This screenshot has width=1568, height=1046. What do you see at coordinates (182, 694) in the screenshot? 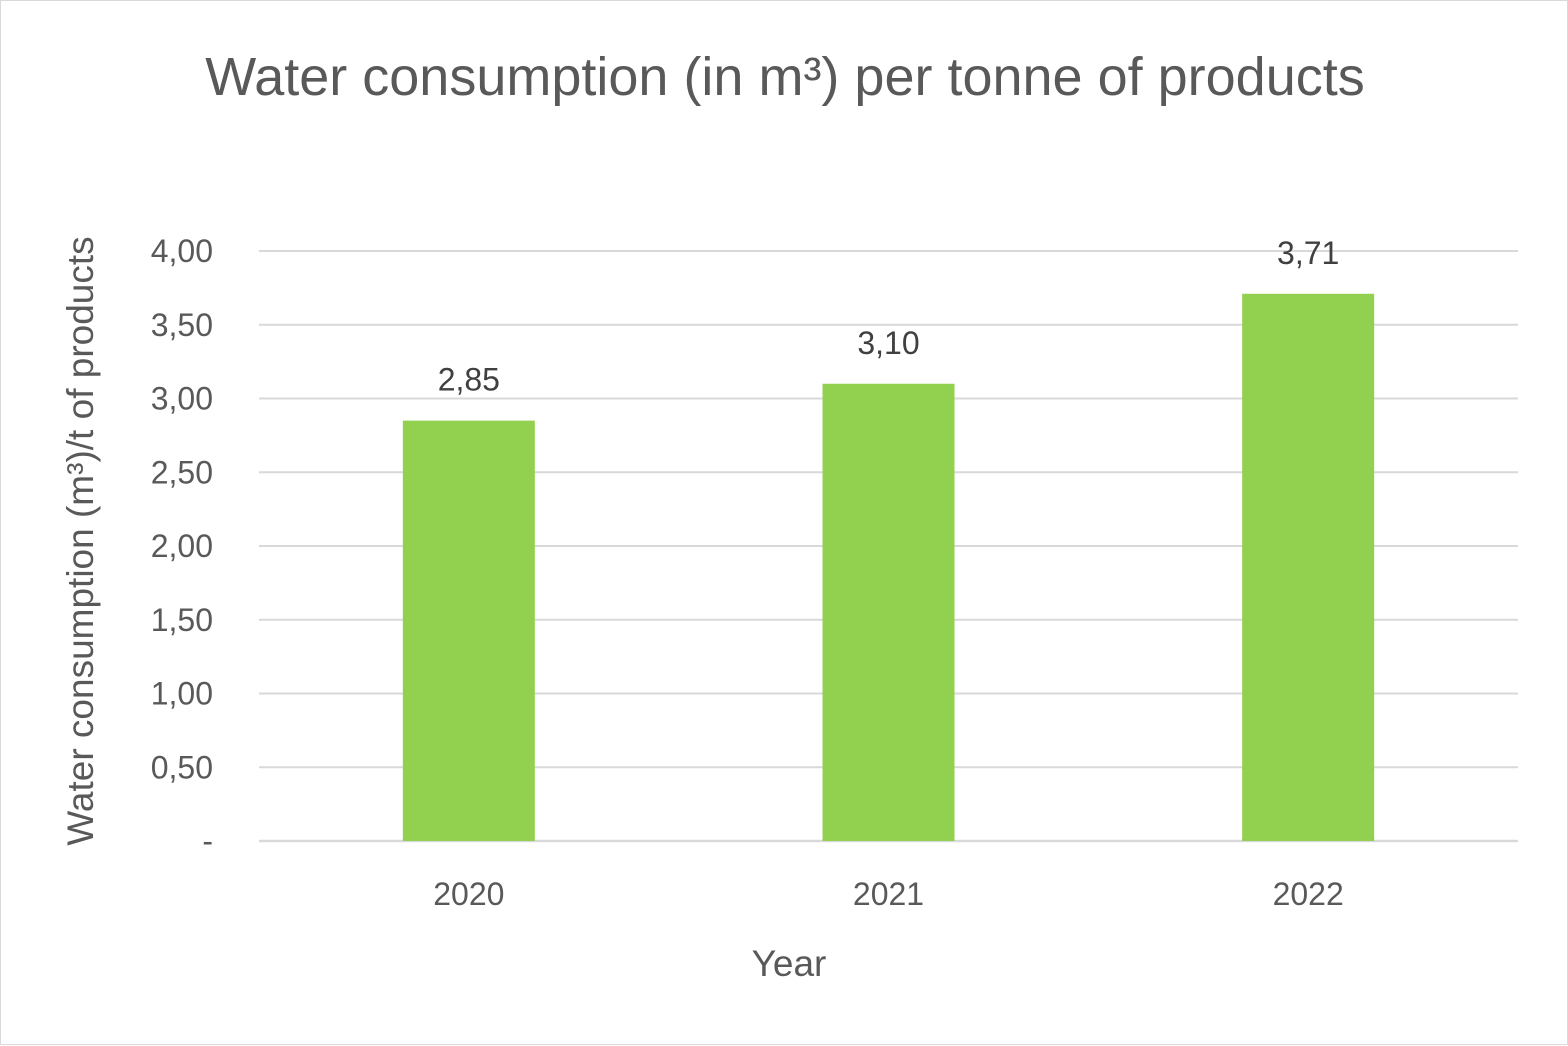
I see `y-tick-label: 1,00` at bounding box center [182, 694].